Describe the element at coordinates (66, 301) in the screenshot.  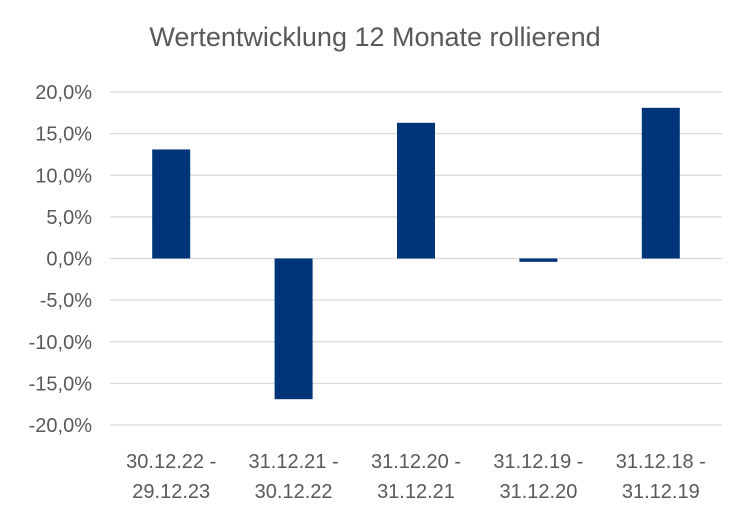
I see `y-tick-label: -5,0%` at that location.